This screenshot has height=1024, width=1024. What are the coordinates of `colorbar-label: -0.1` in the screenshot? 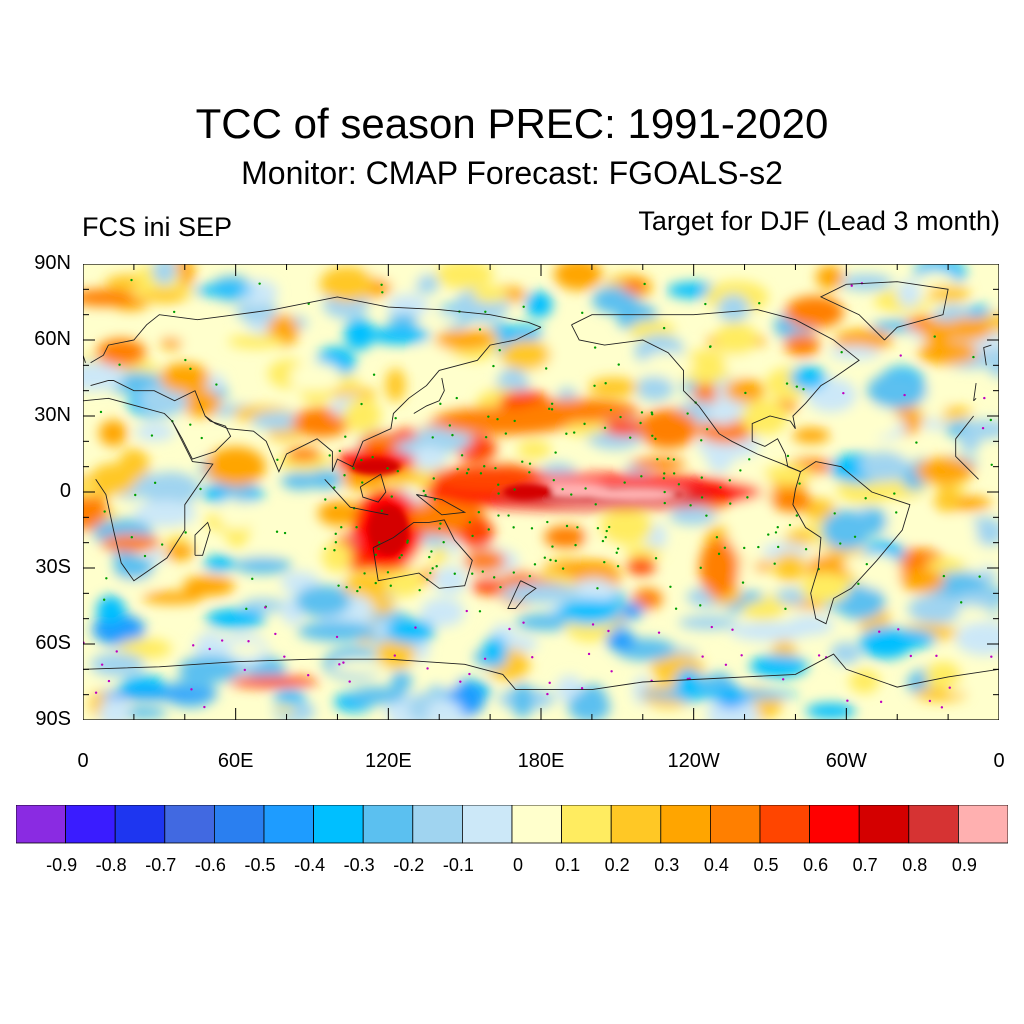 It's located at (458, 865).